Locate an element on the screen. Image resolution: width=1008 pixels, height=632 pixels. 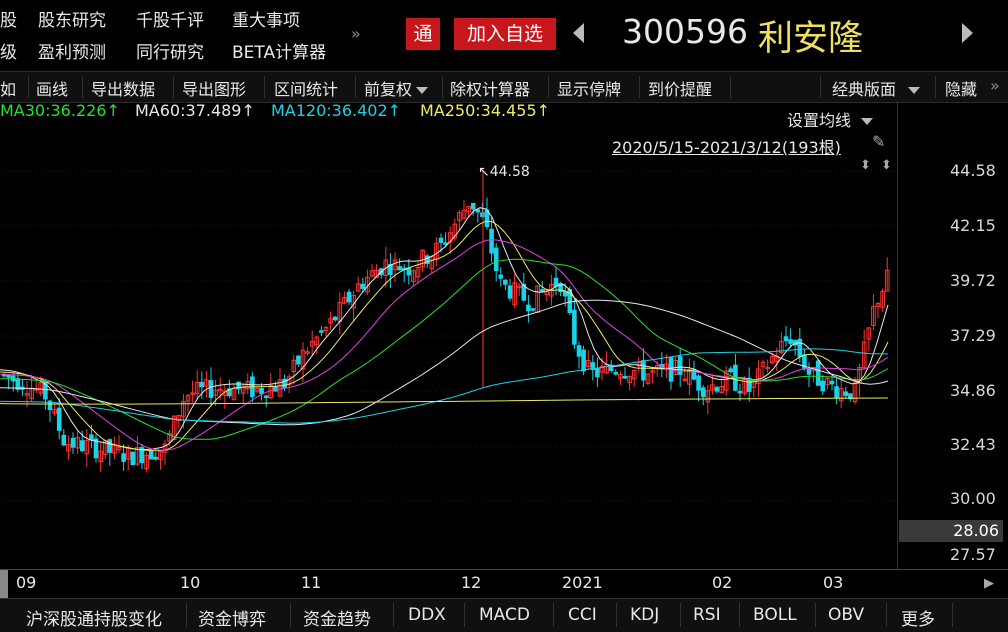
link-rating: 级 is located at coordinates (8, 53).